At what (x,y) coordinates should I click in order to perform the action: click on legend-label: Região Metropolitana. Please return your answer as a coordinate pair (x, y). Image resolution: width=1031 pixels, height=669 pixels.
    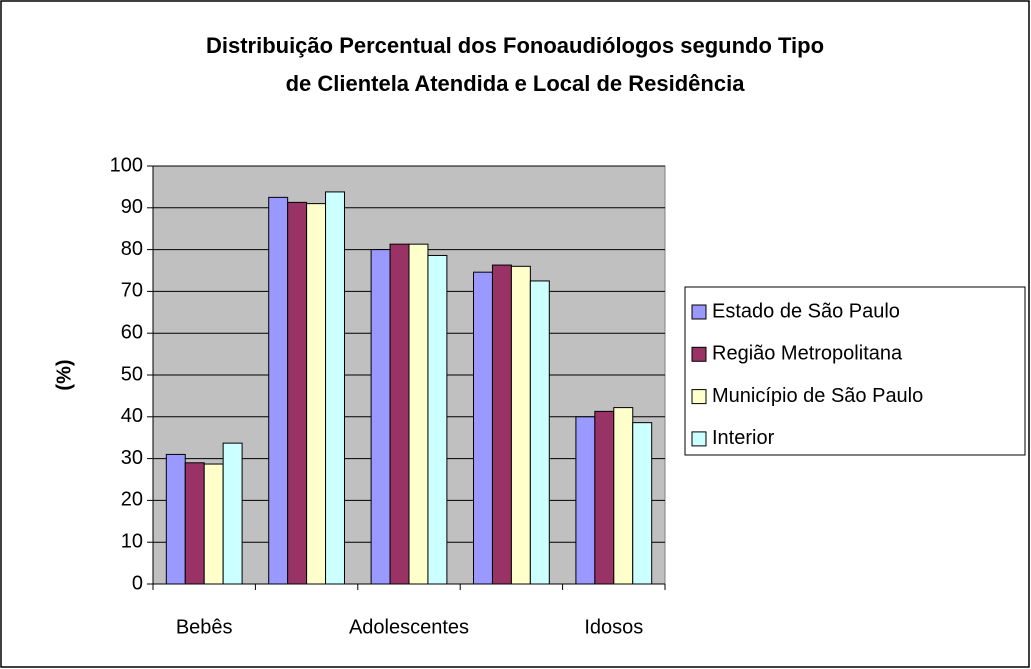
    Looking at the image, I should click on (807, 354).